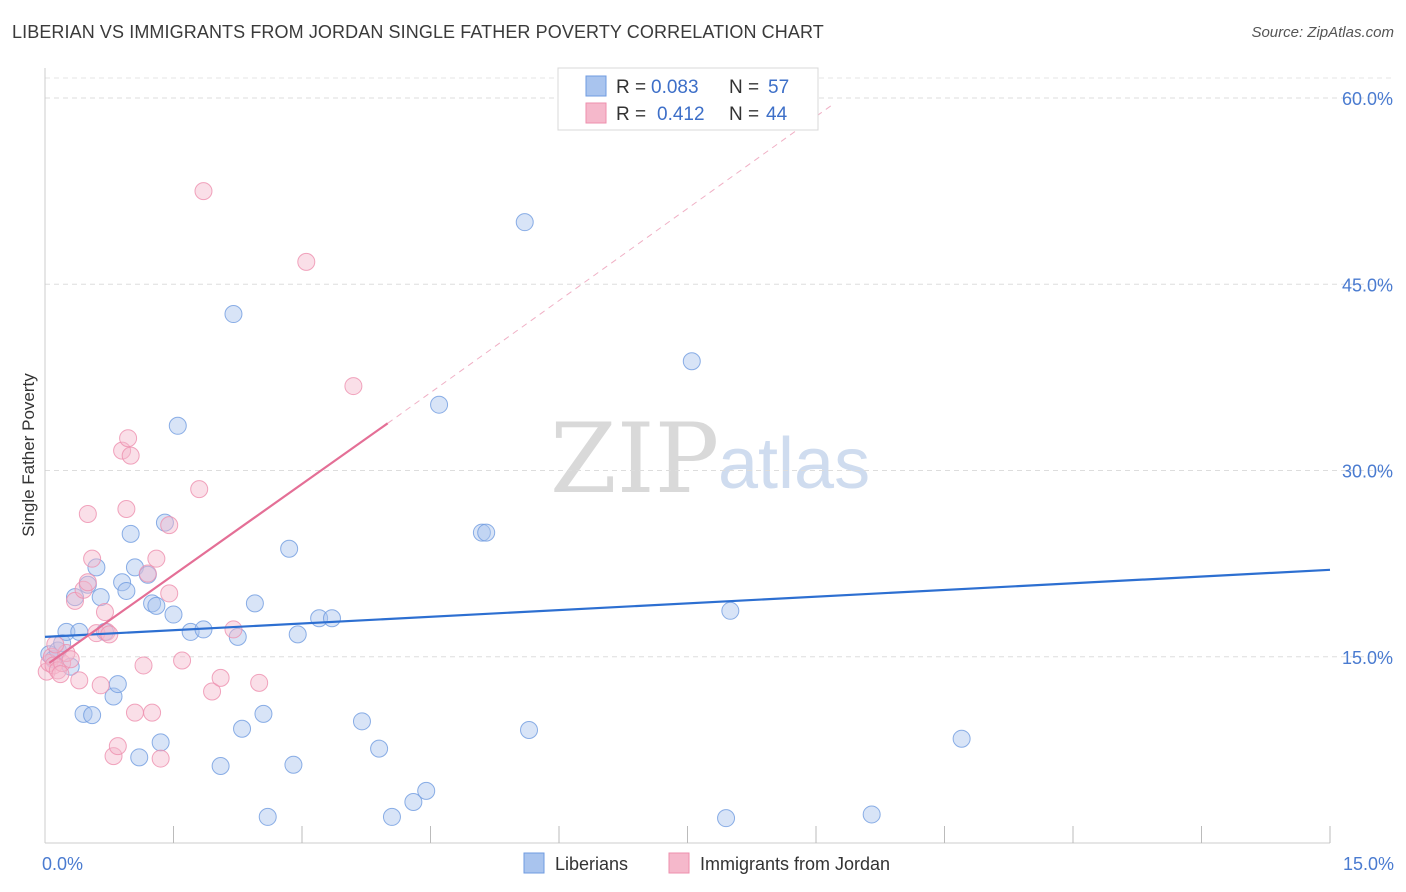  I want to click on jordan-trend-extension, so click(610, 263).